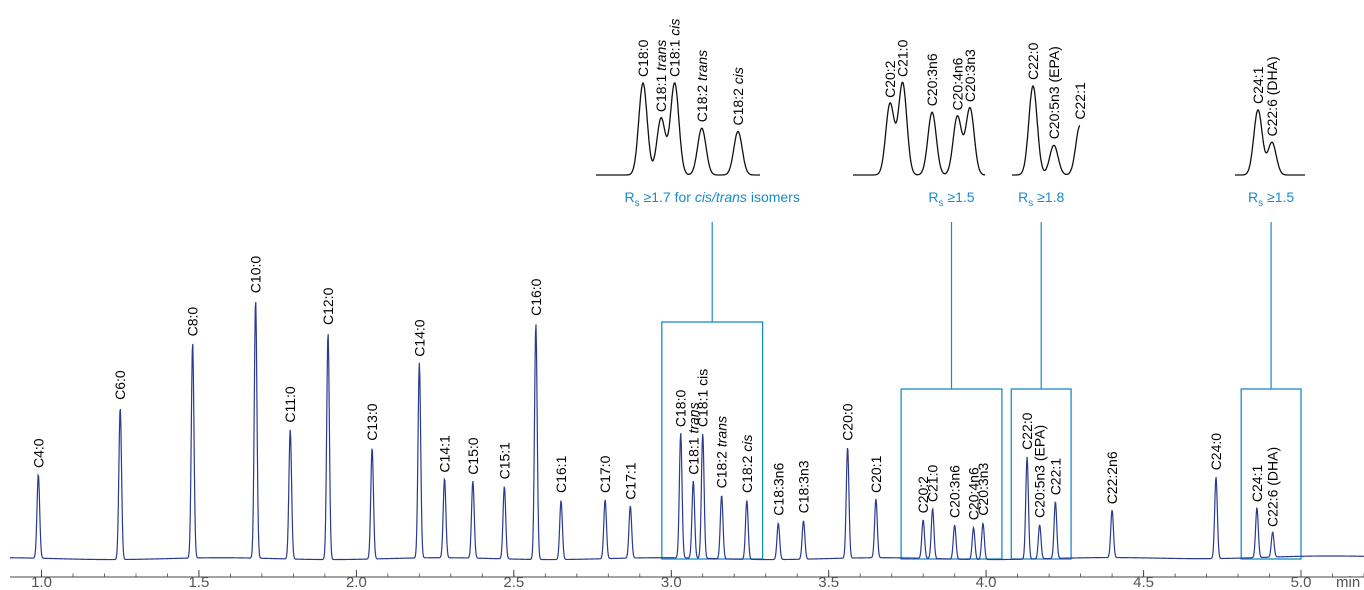 This screenshot has width=1364, height=590. Describe the element at coordinates (1301, 582) in the screenshot. I see `x-tick-label: 5.0` at that location.